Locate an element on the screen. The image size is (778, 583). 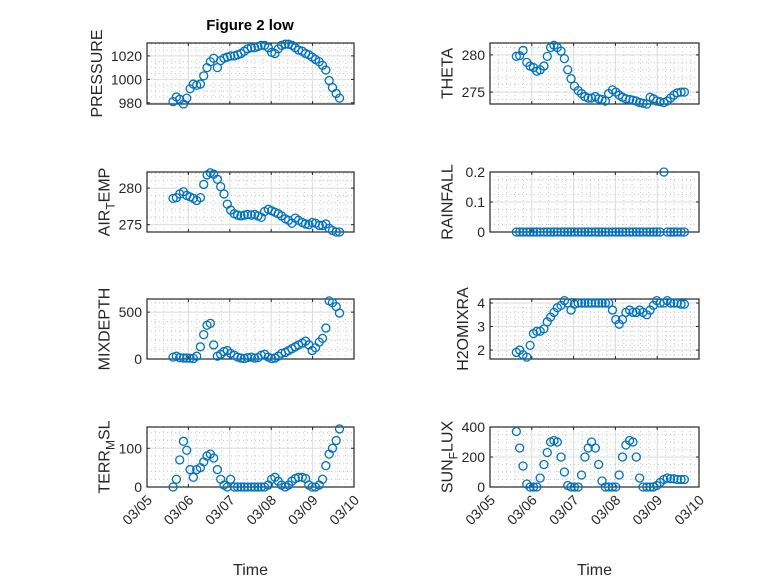
y-label-subscript: M is located at coordinates (111, 445).